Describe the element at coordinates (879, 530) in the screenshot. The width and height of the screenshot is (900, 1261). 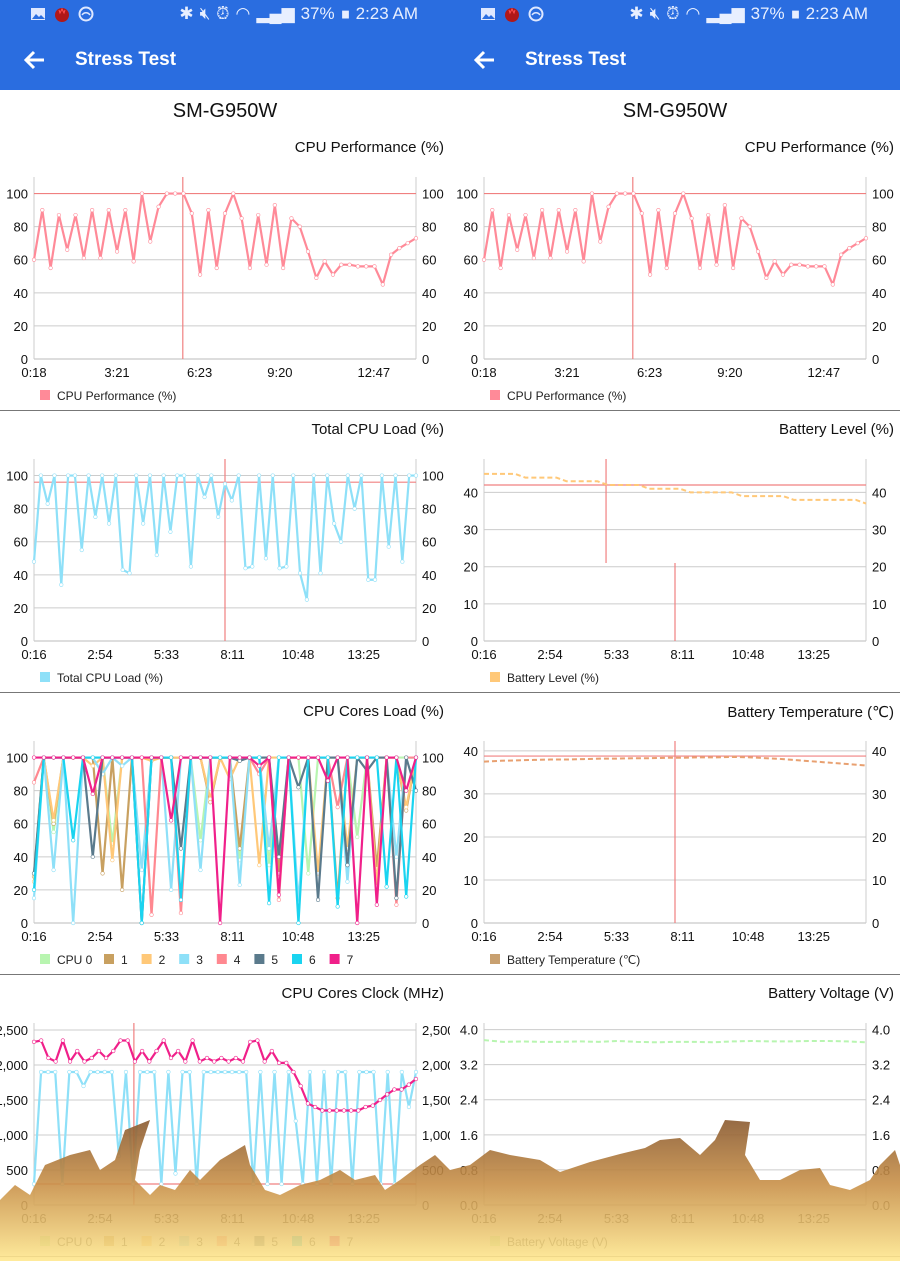
I see `y-tick-label-right: 30` at that location.